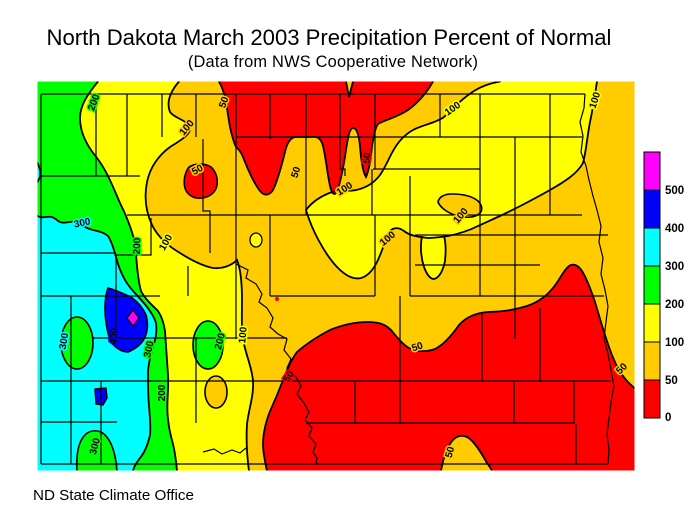  Describe the element at coordinates (113, 495) in the screenshot. I see `svg-text: ND State Climate Office` at that location.